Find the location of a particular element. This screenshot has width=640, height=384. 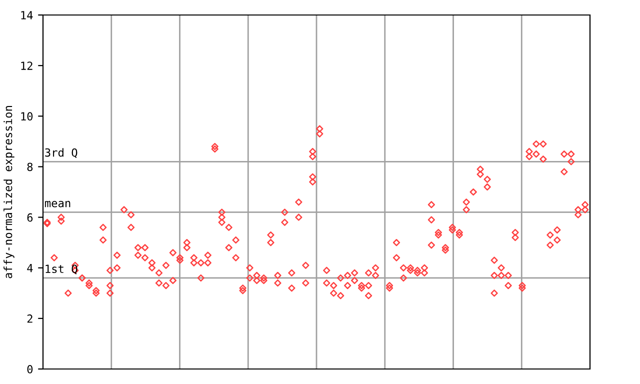

y-tick-label: 14 is located at coordinates (27, 15).